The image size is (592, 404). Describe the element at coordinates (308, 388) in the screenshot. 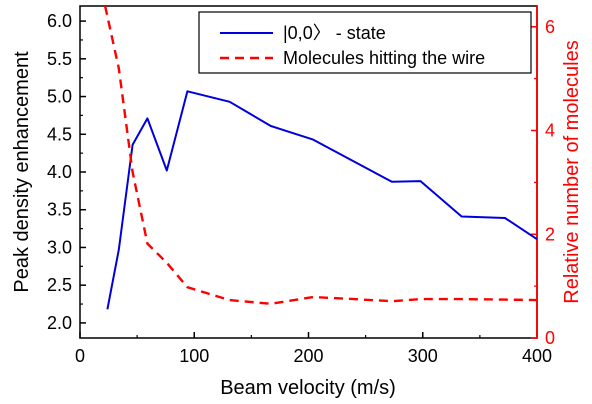

I see `x-axis-title: Beam velocity (m/s)` at that location.